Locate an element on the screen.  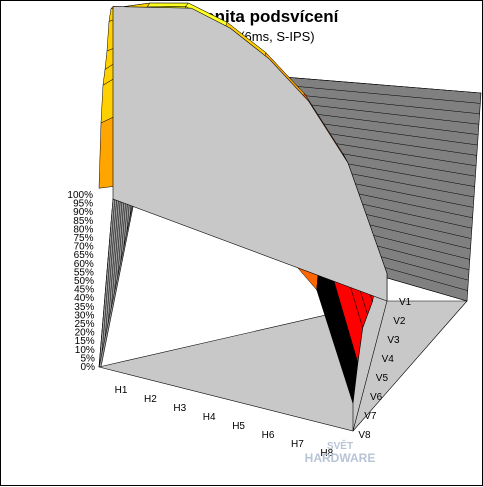
v-axis-ticks: V1 V2 V3 V4 V5 V6 V7 V8 is located at coordinates (384, 369).